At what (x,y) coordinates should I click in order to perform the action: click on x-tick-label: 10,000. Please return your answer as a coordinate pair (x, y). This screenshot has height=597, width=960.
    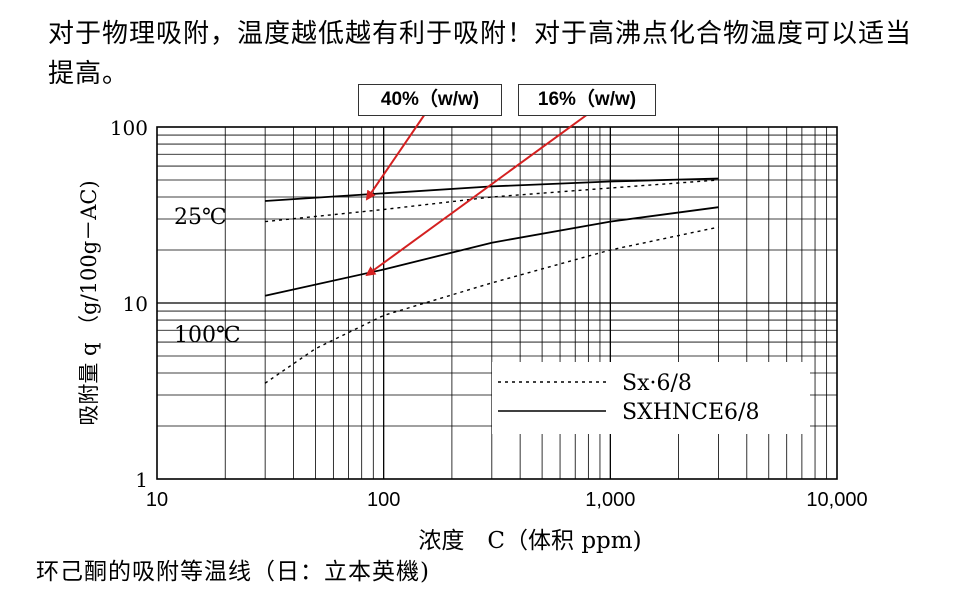
    Looking at the image, I should click on (836, 500).